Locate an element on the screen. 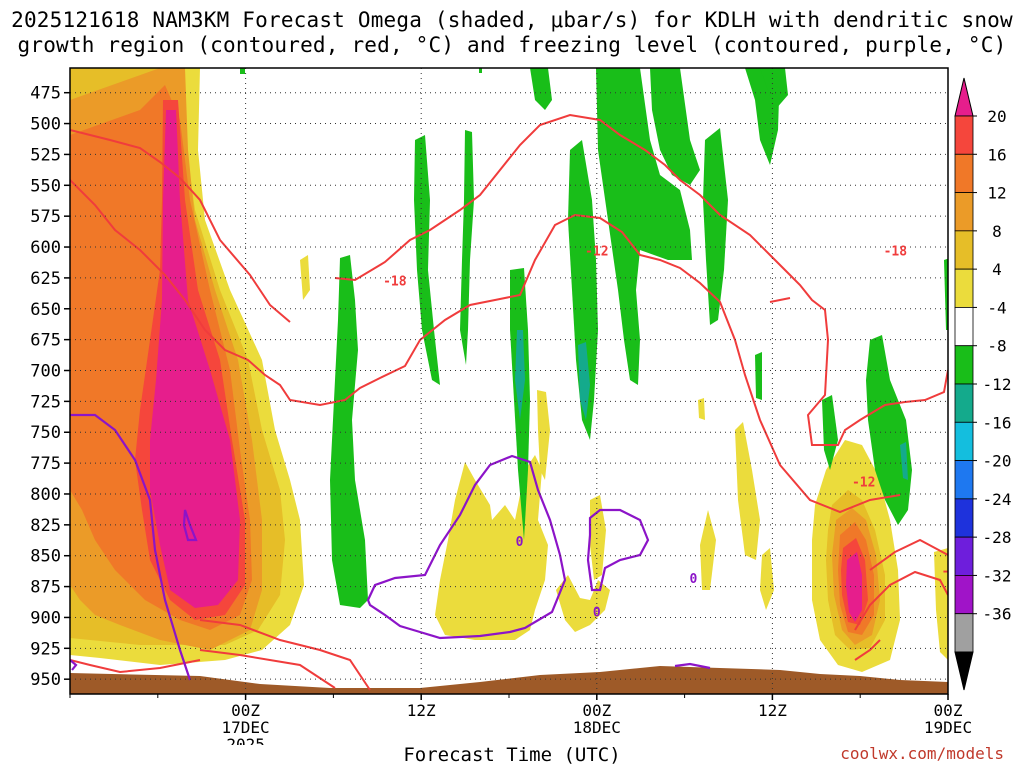 This screenshot has width=1024, height=768. y-tick-label: 500 is located at coordinates (45, 125).